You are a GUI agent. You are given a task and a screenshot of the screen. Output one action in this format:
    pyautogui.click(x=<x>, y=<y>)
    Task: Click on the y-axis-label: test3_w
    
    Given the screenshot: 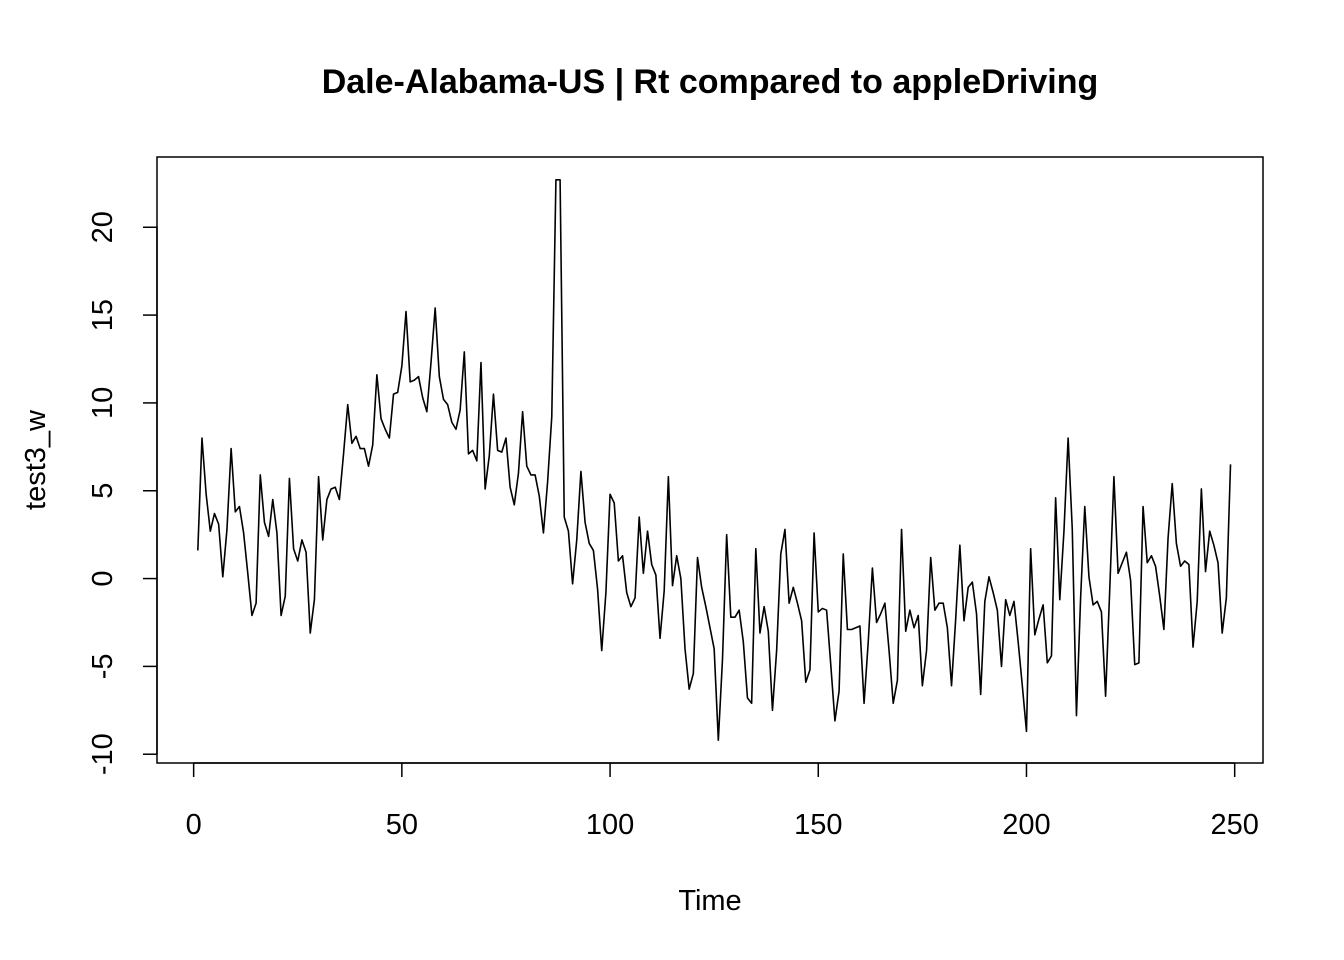 What is the action you would take?
    pyautogui.click(x=36, y=459)
    